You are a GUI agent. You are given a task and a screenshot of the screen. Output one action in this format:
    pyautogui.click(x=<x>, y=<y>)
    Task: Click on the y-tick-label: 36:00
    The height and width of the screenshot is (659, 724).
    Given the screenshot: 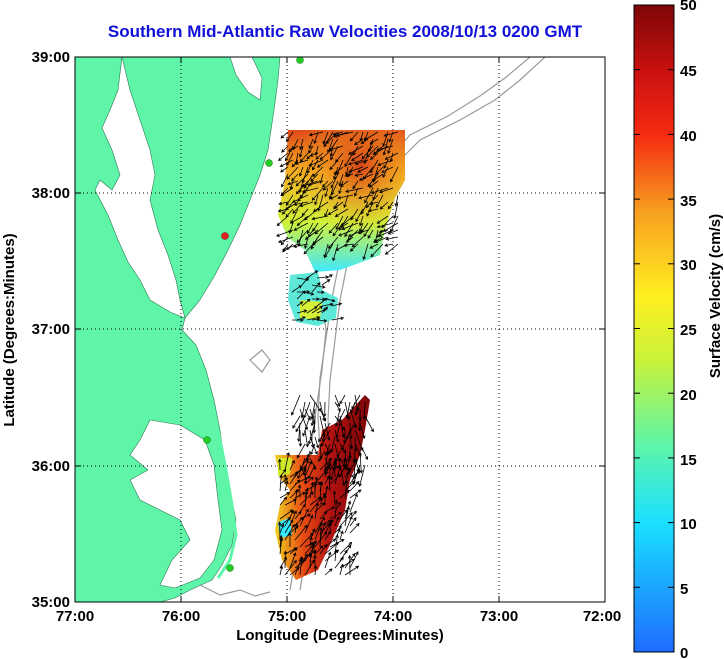 What is the action you would take?
    pyautogui.click(x=51, y=466)
    